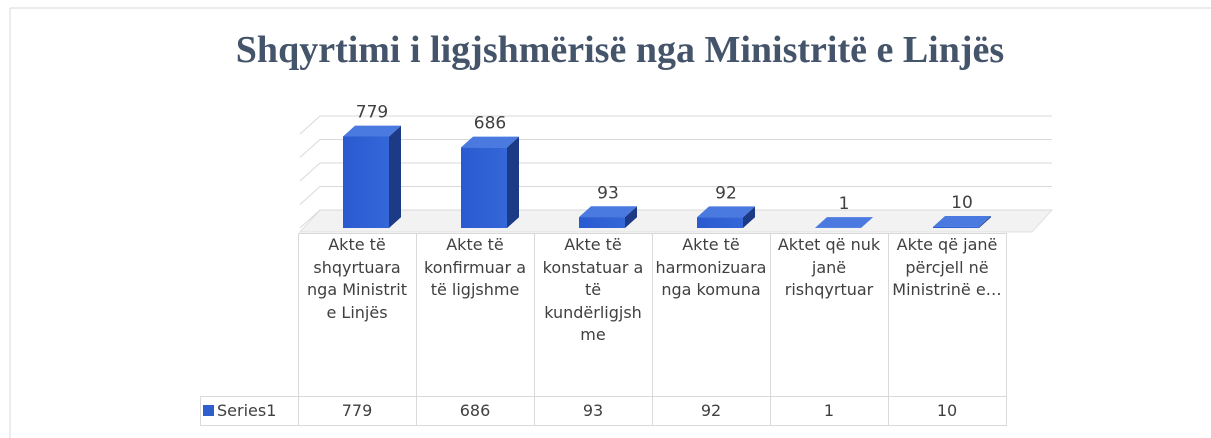 The image size is (1211, 438). I want to click on category-label: Akte të konstatuar a të kundërligjshme, so click(593, 315).